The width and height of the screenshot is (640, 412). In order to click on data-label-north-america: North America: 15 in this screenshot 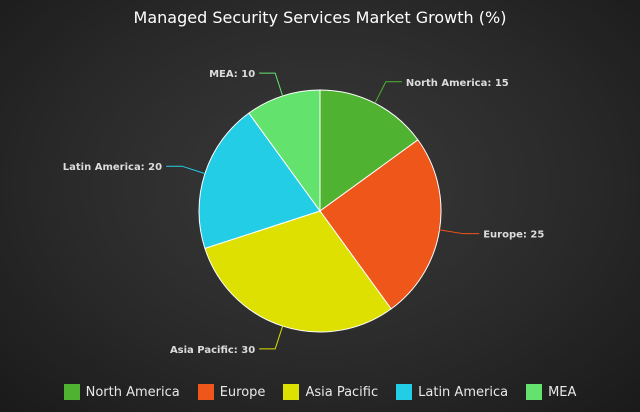, I will do `click(457, 83)`.